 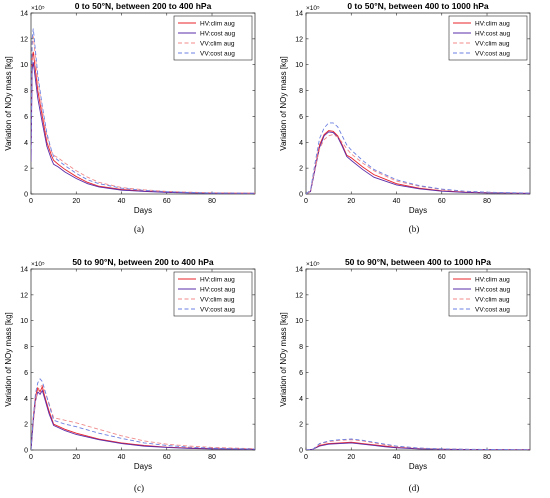 What do you see at coordinates (143, 6) in the screenshot?
I see `chart-title: 0 to 50°N, between 200 to 400 hPa` at bounding box center [143, 6].